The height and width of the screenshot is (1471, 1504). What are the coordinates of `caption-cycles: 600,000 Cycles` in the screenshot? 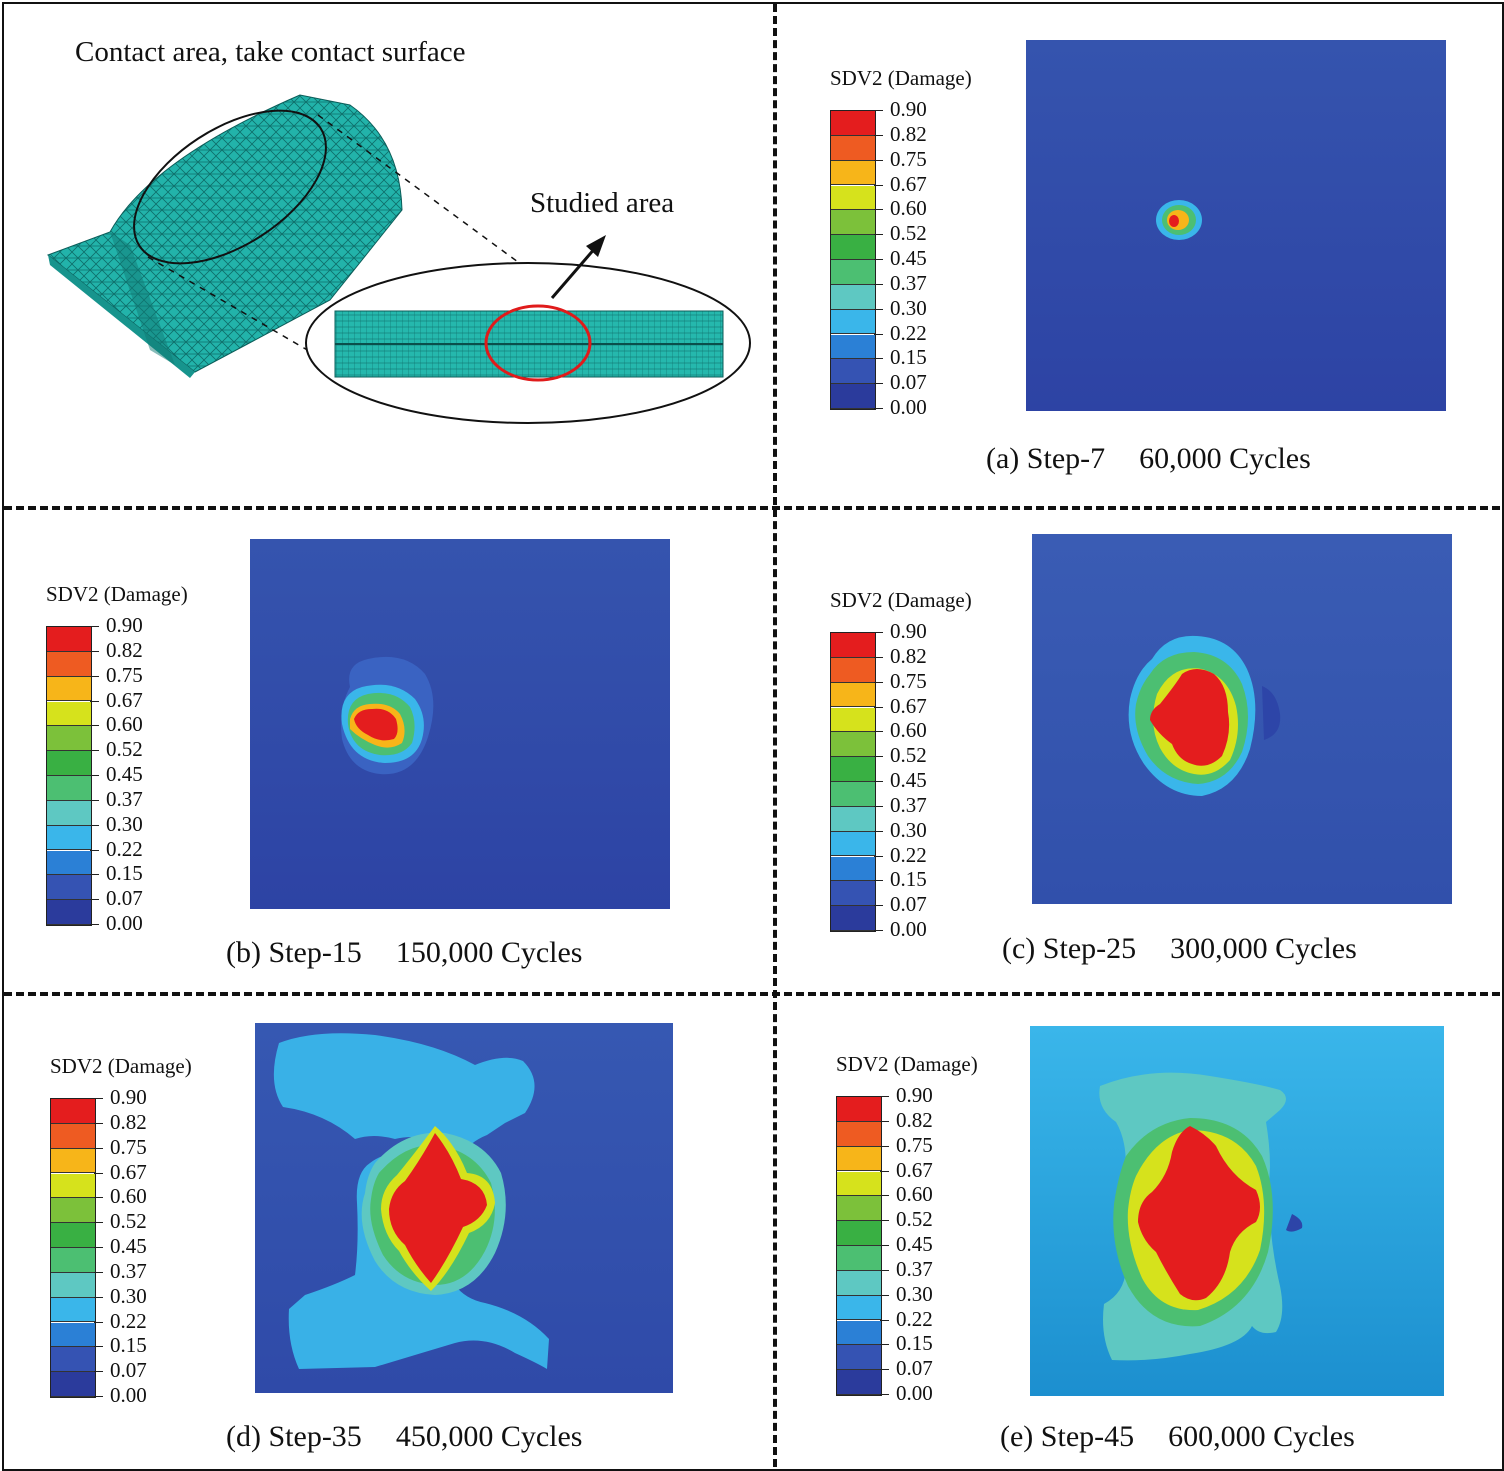 It's located at (1261, 1436).